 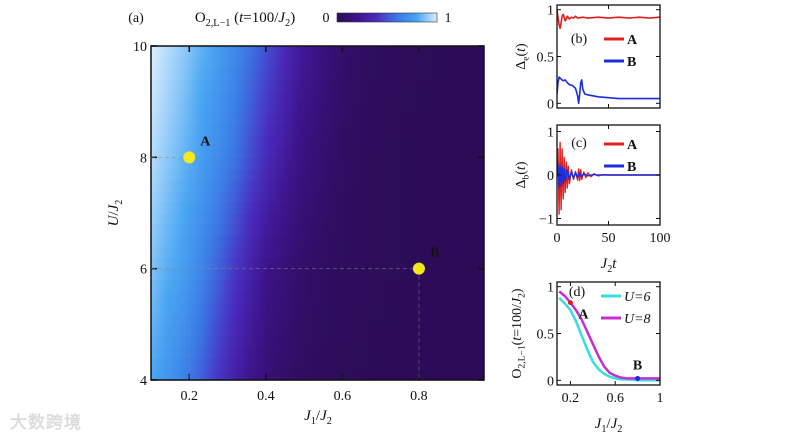 I want to click on colorbar-title-part: J, so click(x=282, y=18).